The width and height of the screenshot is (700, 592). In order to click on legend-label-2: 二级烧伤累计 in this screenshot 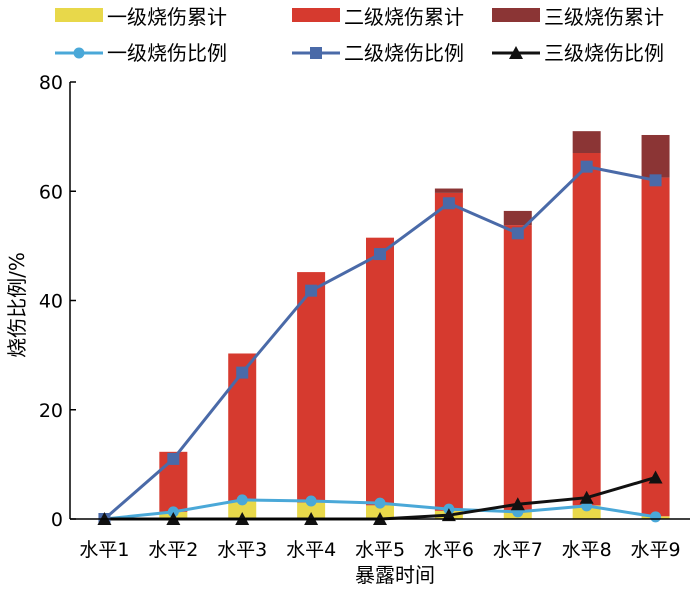, I will do `click(404, 17)`.